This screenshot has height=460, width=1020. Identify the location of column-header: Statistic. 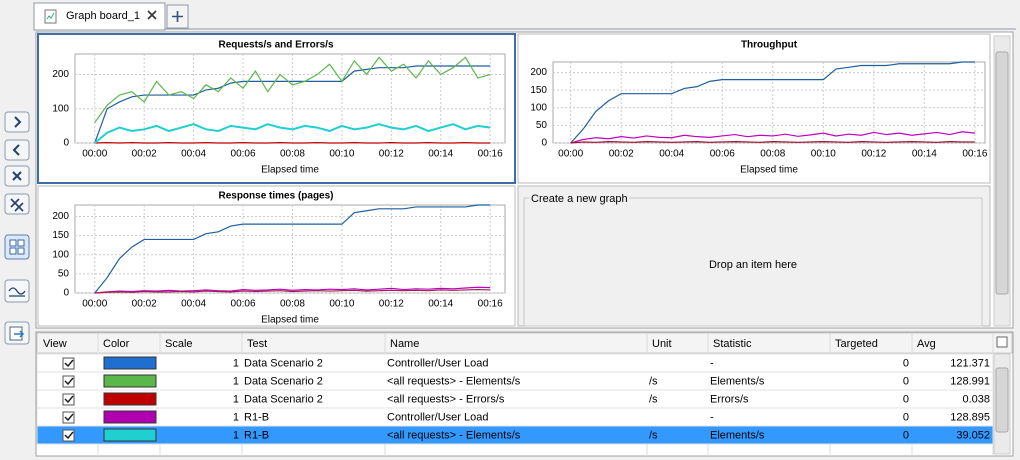
(732, 344).